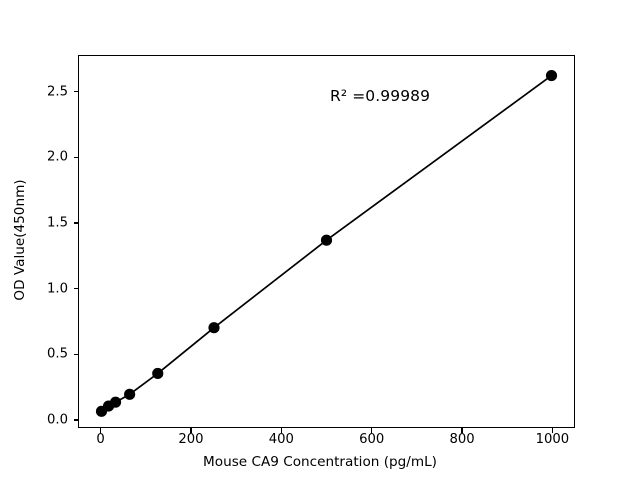 The height and width of the screenshot is (480, 640). Describe the element at coordinates (372, 439) in the screenshot. I see `x-axis-tick-label: 600` at that location.